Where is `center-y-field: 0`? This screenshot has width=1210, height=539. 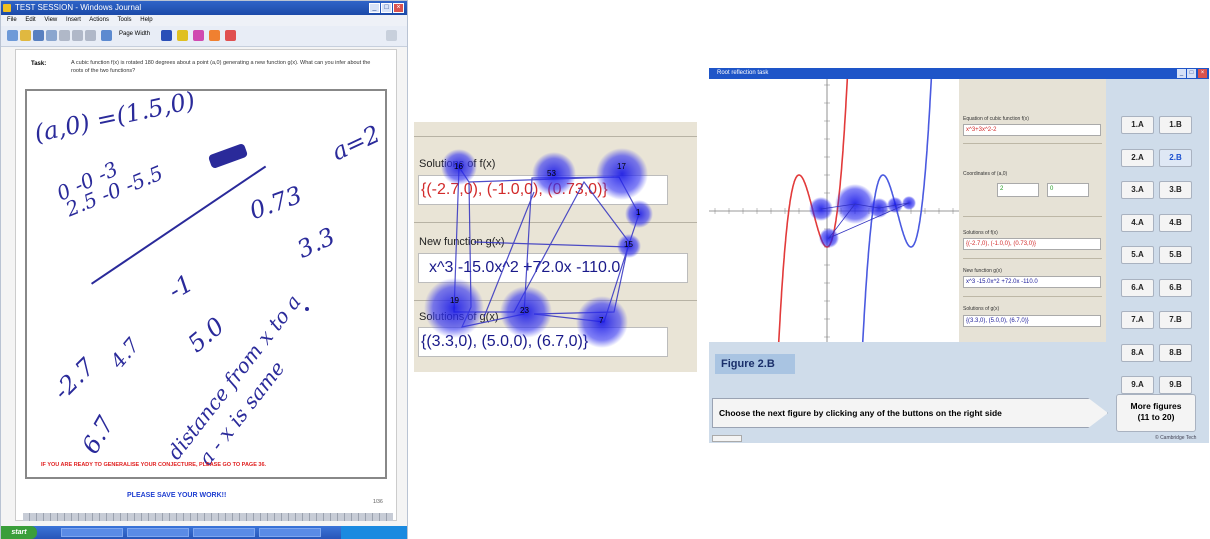
center-y-field: 0 is located at coordinates (1068, 190).